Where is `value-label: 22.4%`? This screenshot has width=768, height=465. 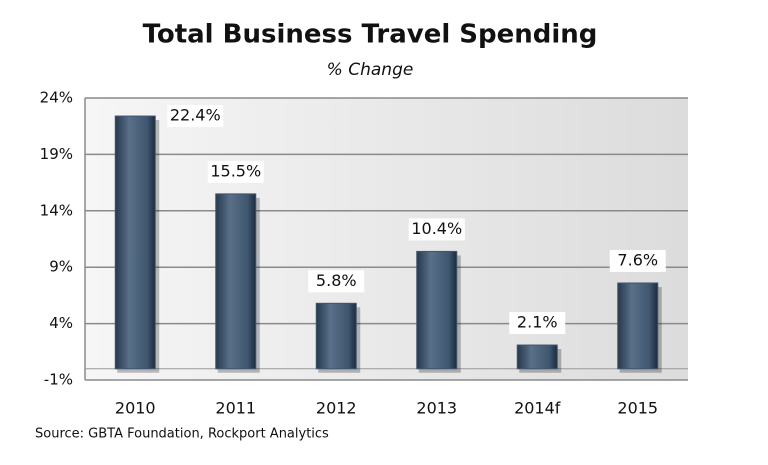 value-label: 22.4% is located at coordinates (195, 115).